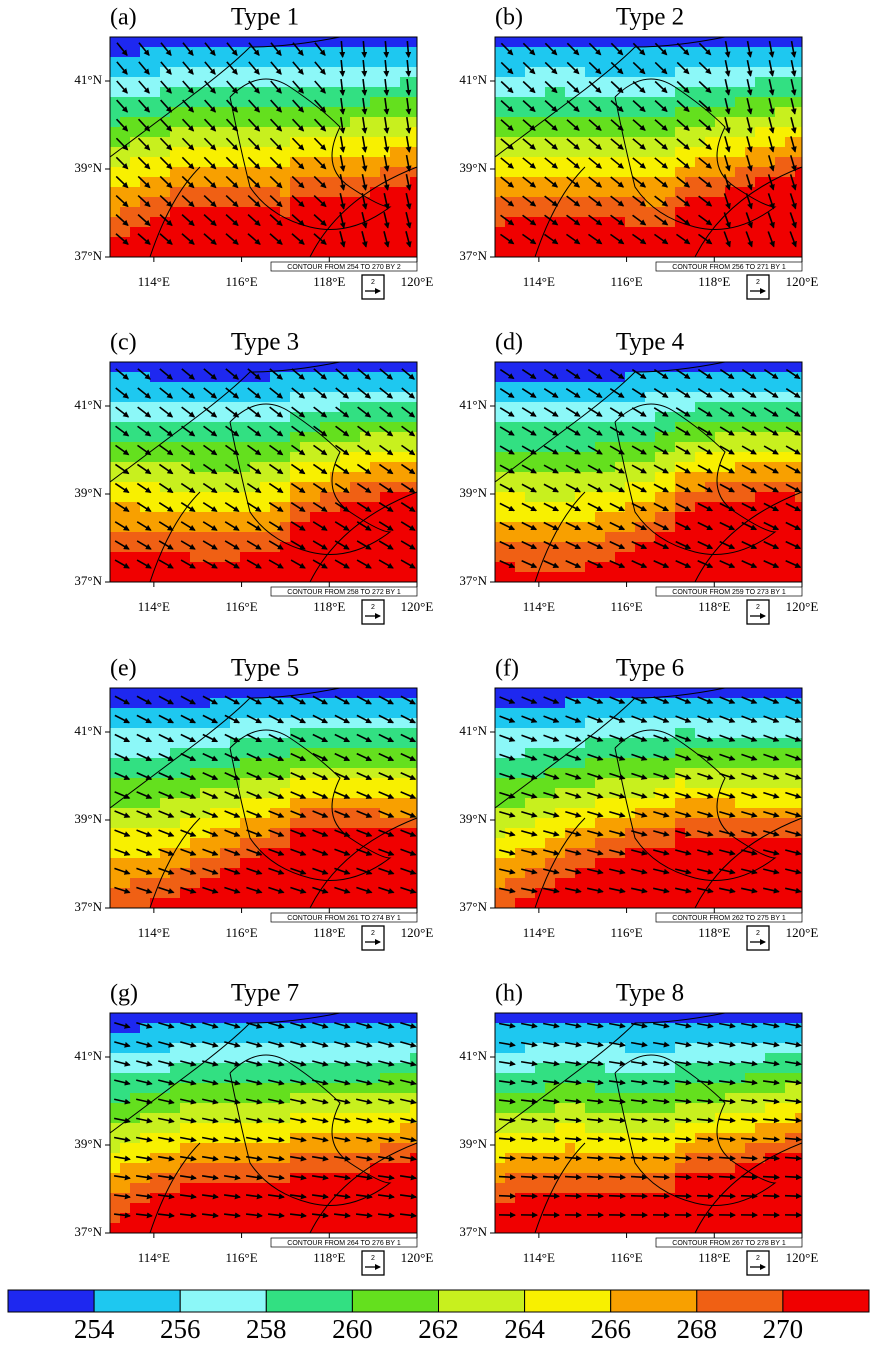 The image size is (871, 1347). Describe the element at coordinates (729, 592) in the screenshot. I see `contour-note: CONTOUR FROM 259 TO 273 BY 1` at that location.